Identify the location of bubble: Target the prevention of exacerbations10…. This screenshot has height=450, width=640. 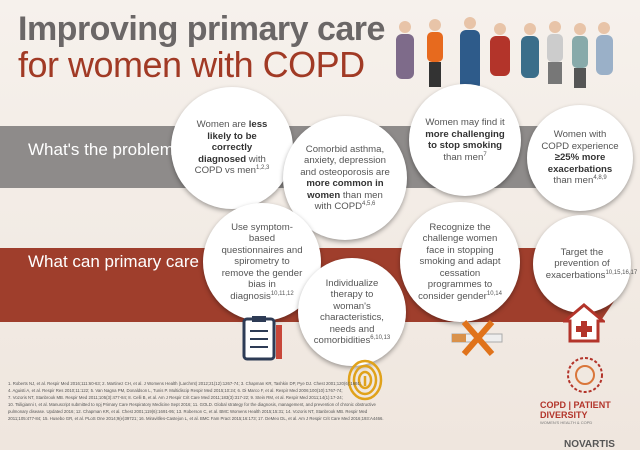
(585, 264).